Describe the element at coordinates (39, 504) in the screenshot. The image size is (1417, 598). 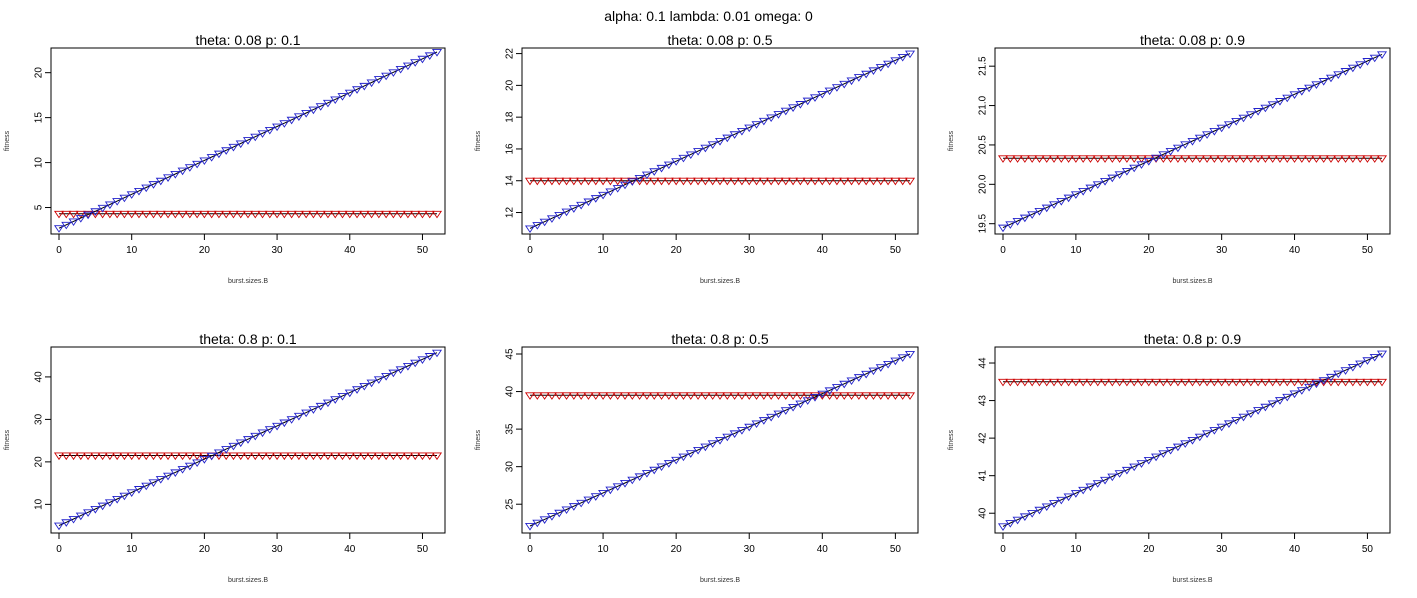
I see `y-tick-label: 10` at that location.